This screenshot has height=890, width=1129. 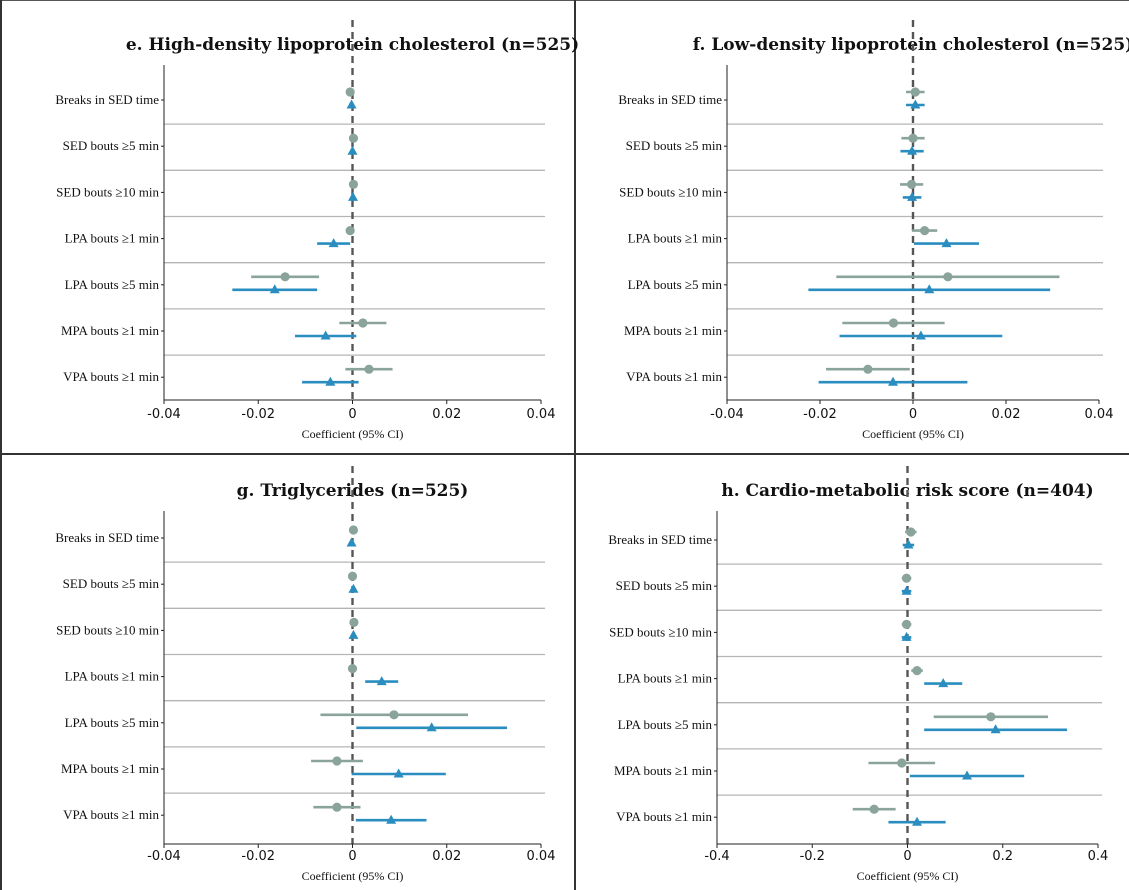 I want to click on outer-border-top, so click(x=564, y=0).